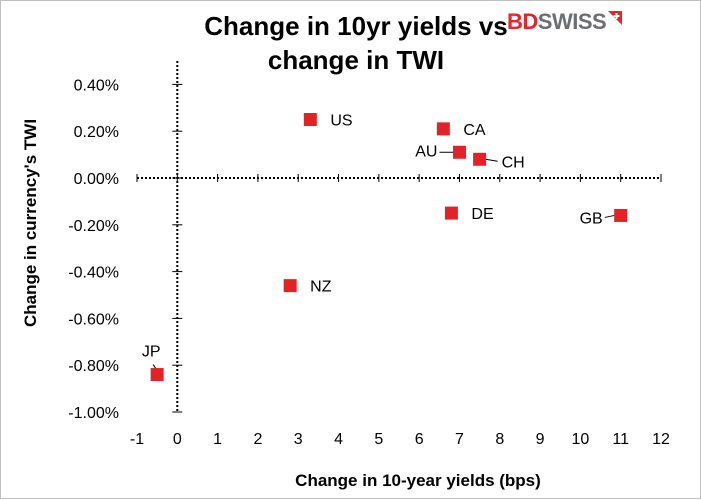 The width and height of the screenshot is (701, 500). I want to click on x-tick-label: 4, so click(338, 439).